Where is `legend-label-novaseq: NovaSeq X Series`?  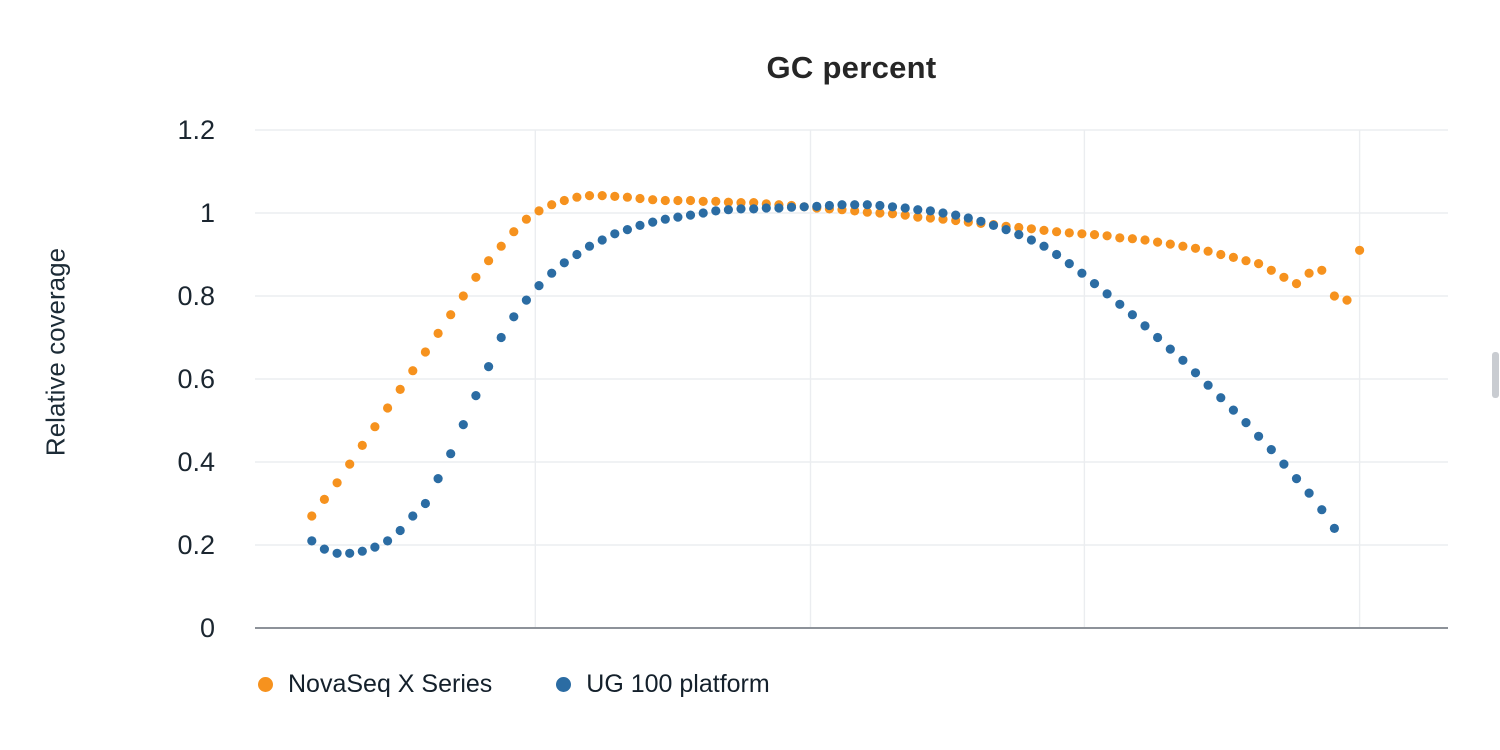 legend-label-novaseq: NovaSeq X Series is located at coordinates (390, 684).